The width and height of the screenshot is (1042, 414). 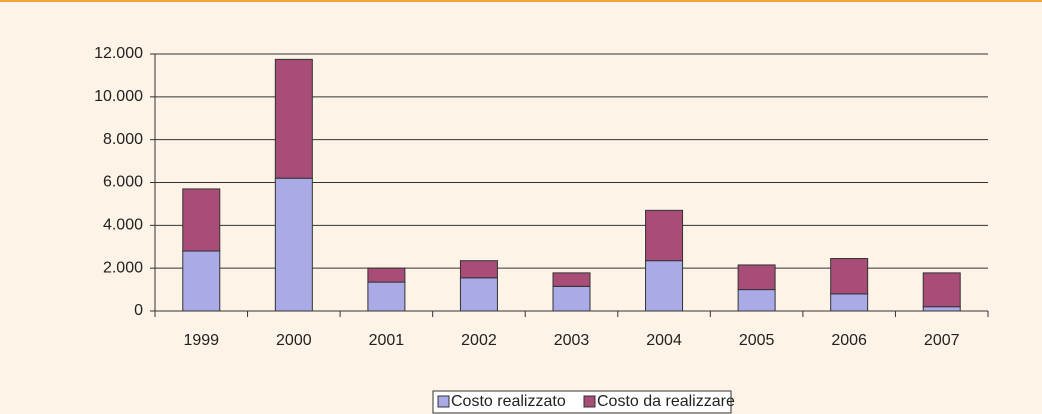 I want to click on x-tick-label: 2002, so click(x=479, y=340).